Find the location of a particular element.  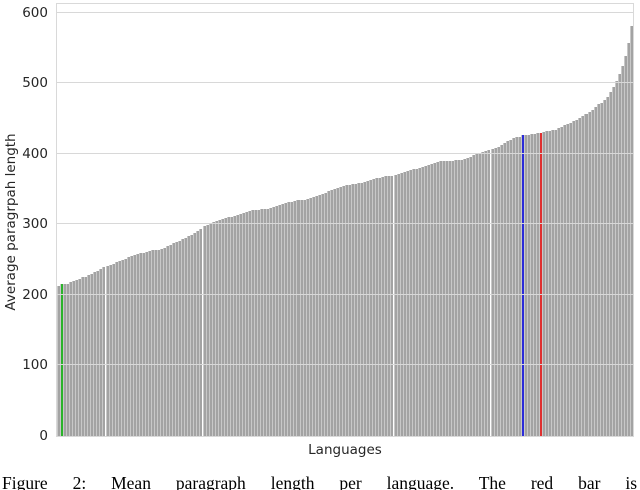

gridline-y500 is located at coordinates (345, 83).